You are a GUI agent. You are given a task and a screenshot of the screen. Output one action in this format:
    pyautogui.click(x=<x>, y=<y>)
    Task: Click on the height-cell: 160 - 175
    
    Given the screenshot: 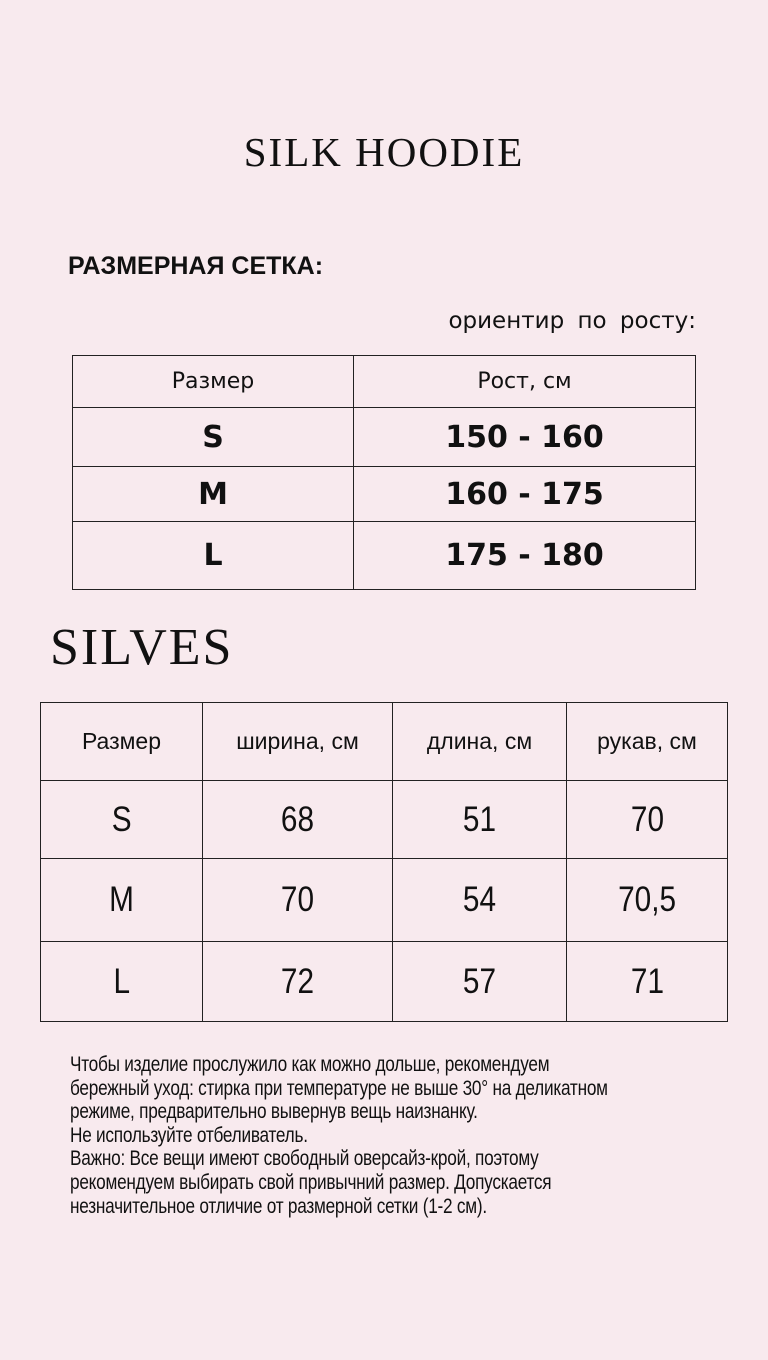 What is the action you would take?
    pyautogui.click(x=524, y=494)
    